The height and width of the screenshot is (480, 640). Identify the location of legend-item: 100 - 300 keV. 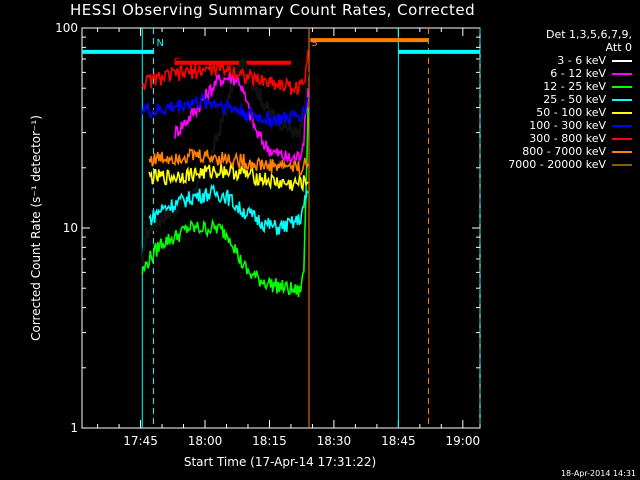
(557, 125).